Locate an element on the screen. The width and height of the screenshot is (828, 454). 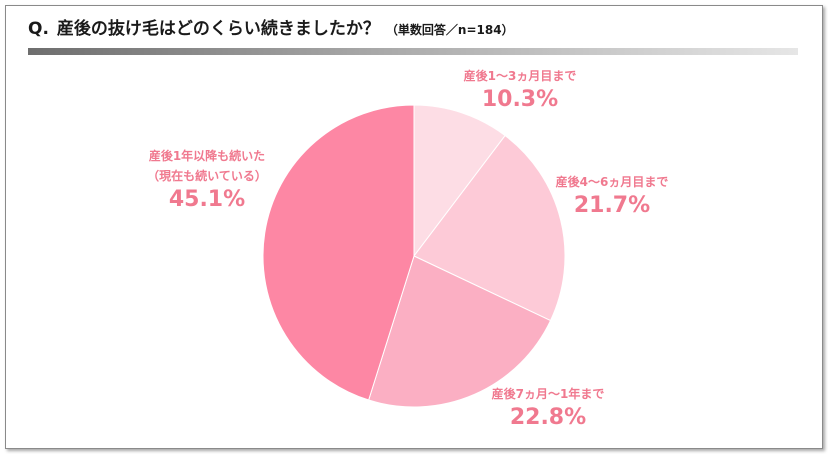
slice-label-text: 産後1年以降も続いた is located at coordinates (207, 156).